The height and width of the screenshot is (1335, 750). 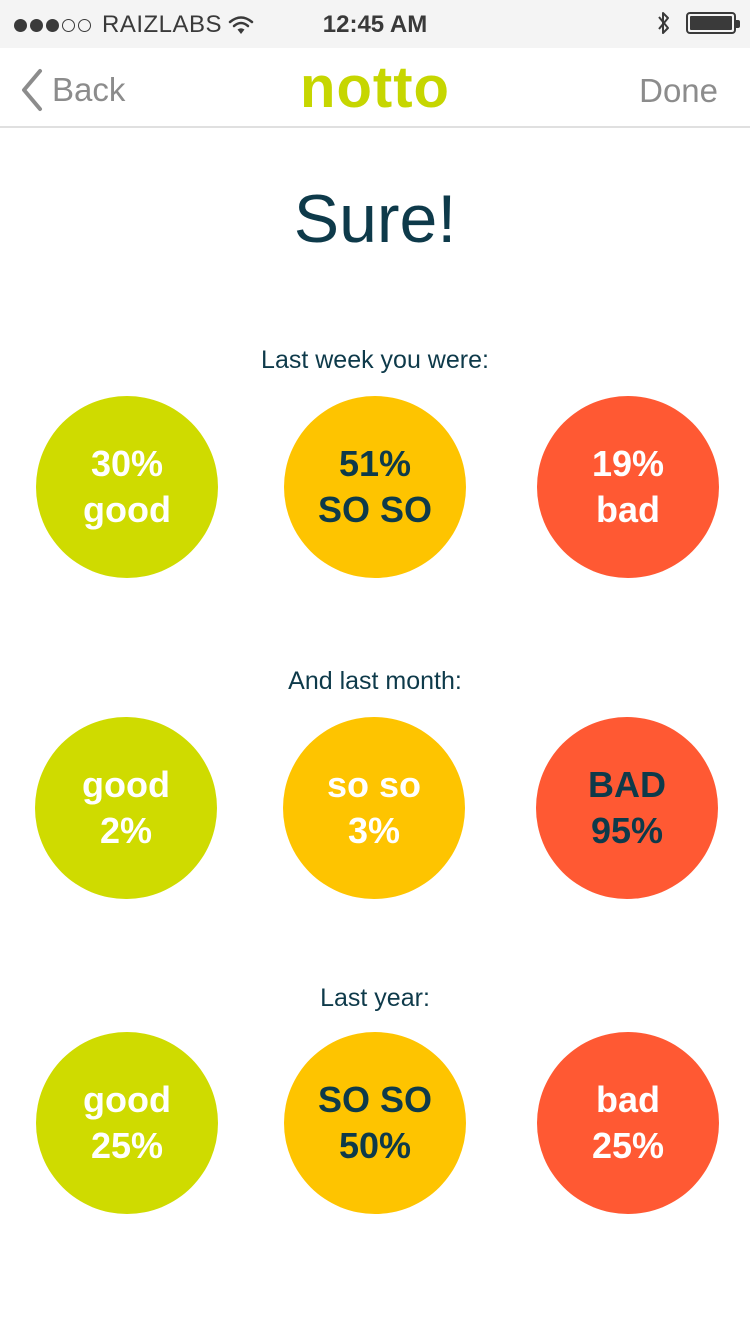 I want to click on battery-tip, so click(x=738, y=24).